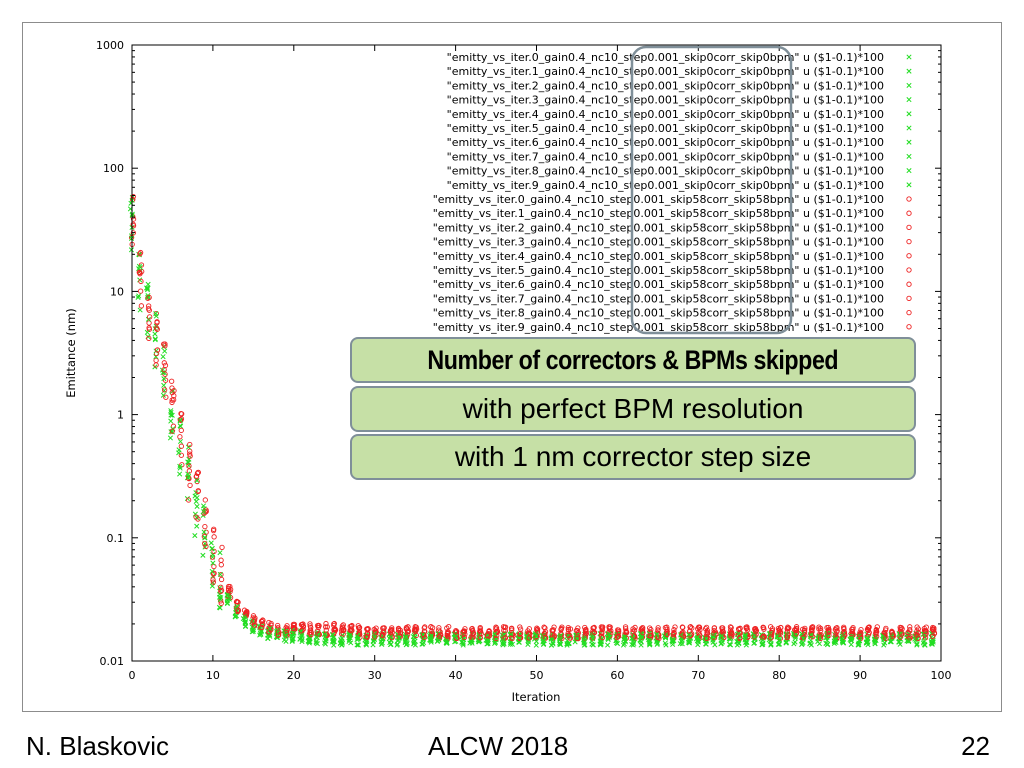  Describe the element at coordinates (456, 675) in the screenshot. I see `x-tick-label: 40` at that location.